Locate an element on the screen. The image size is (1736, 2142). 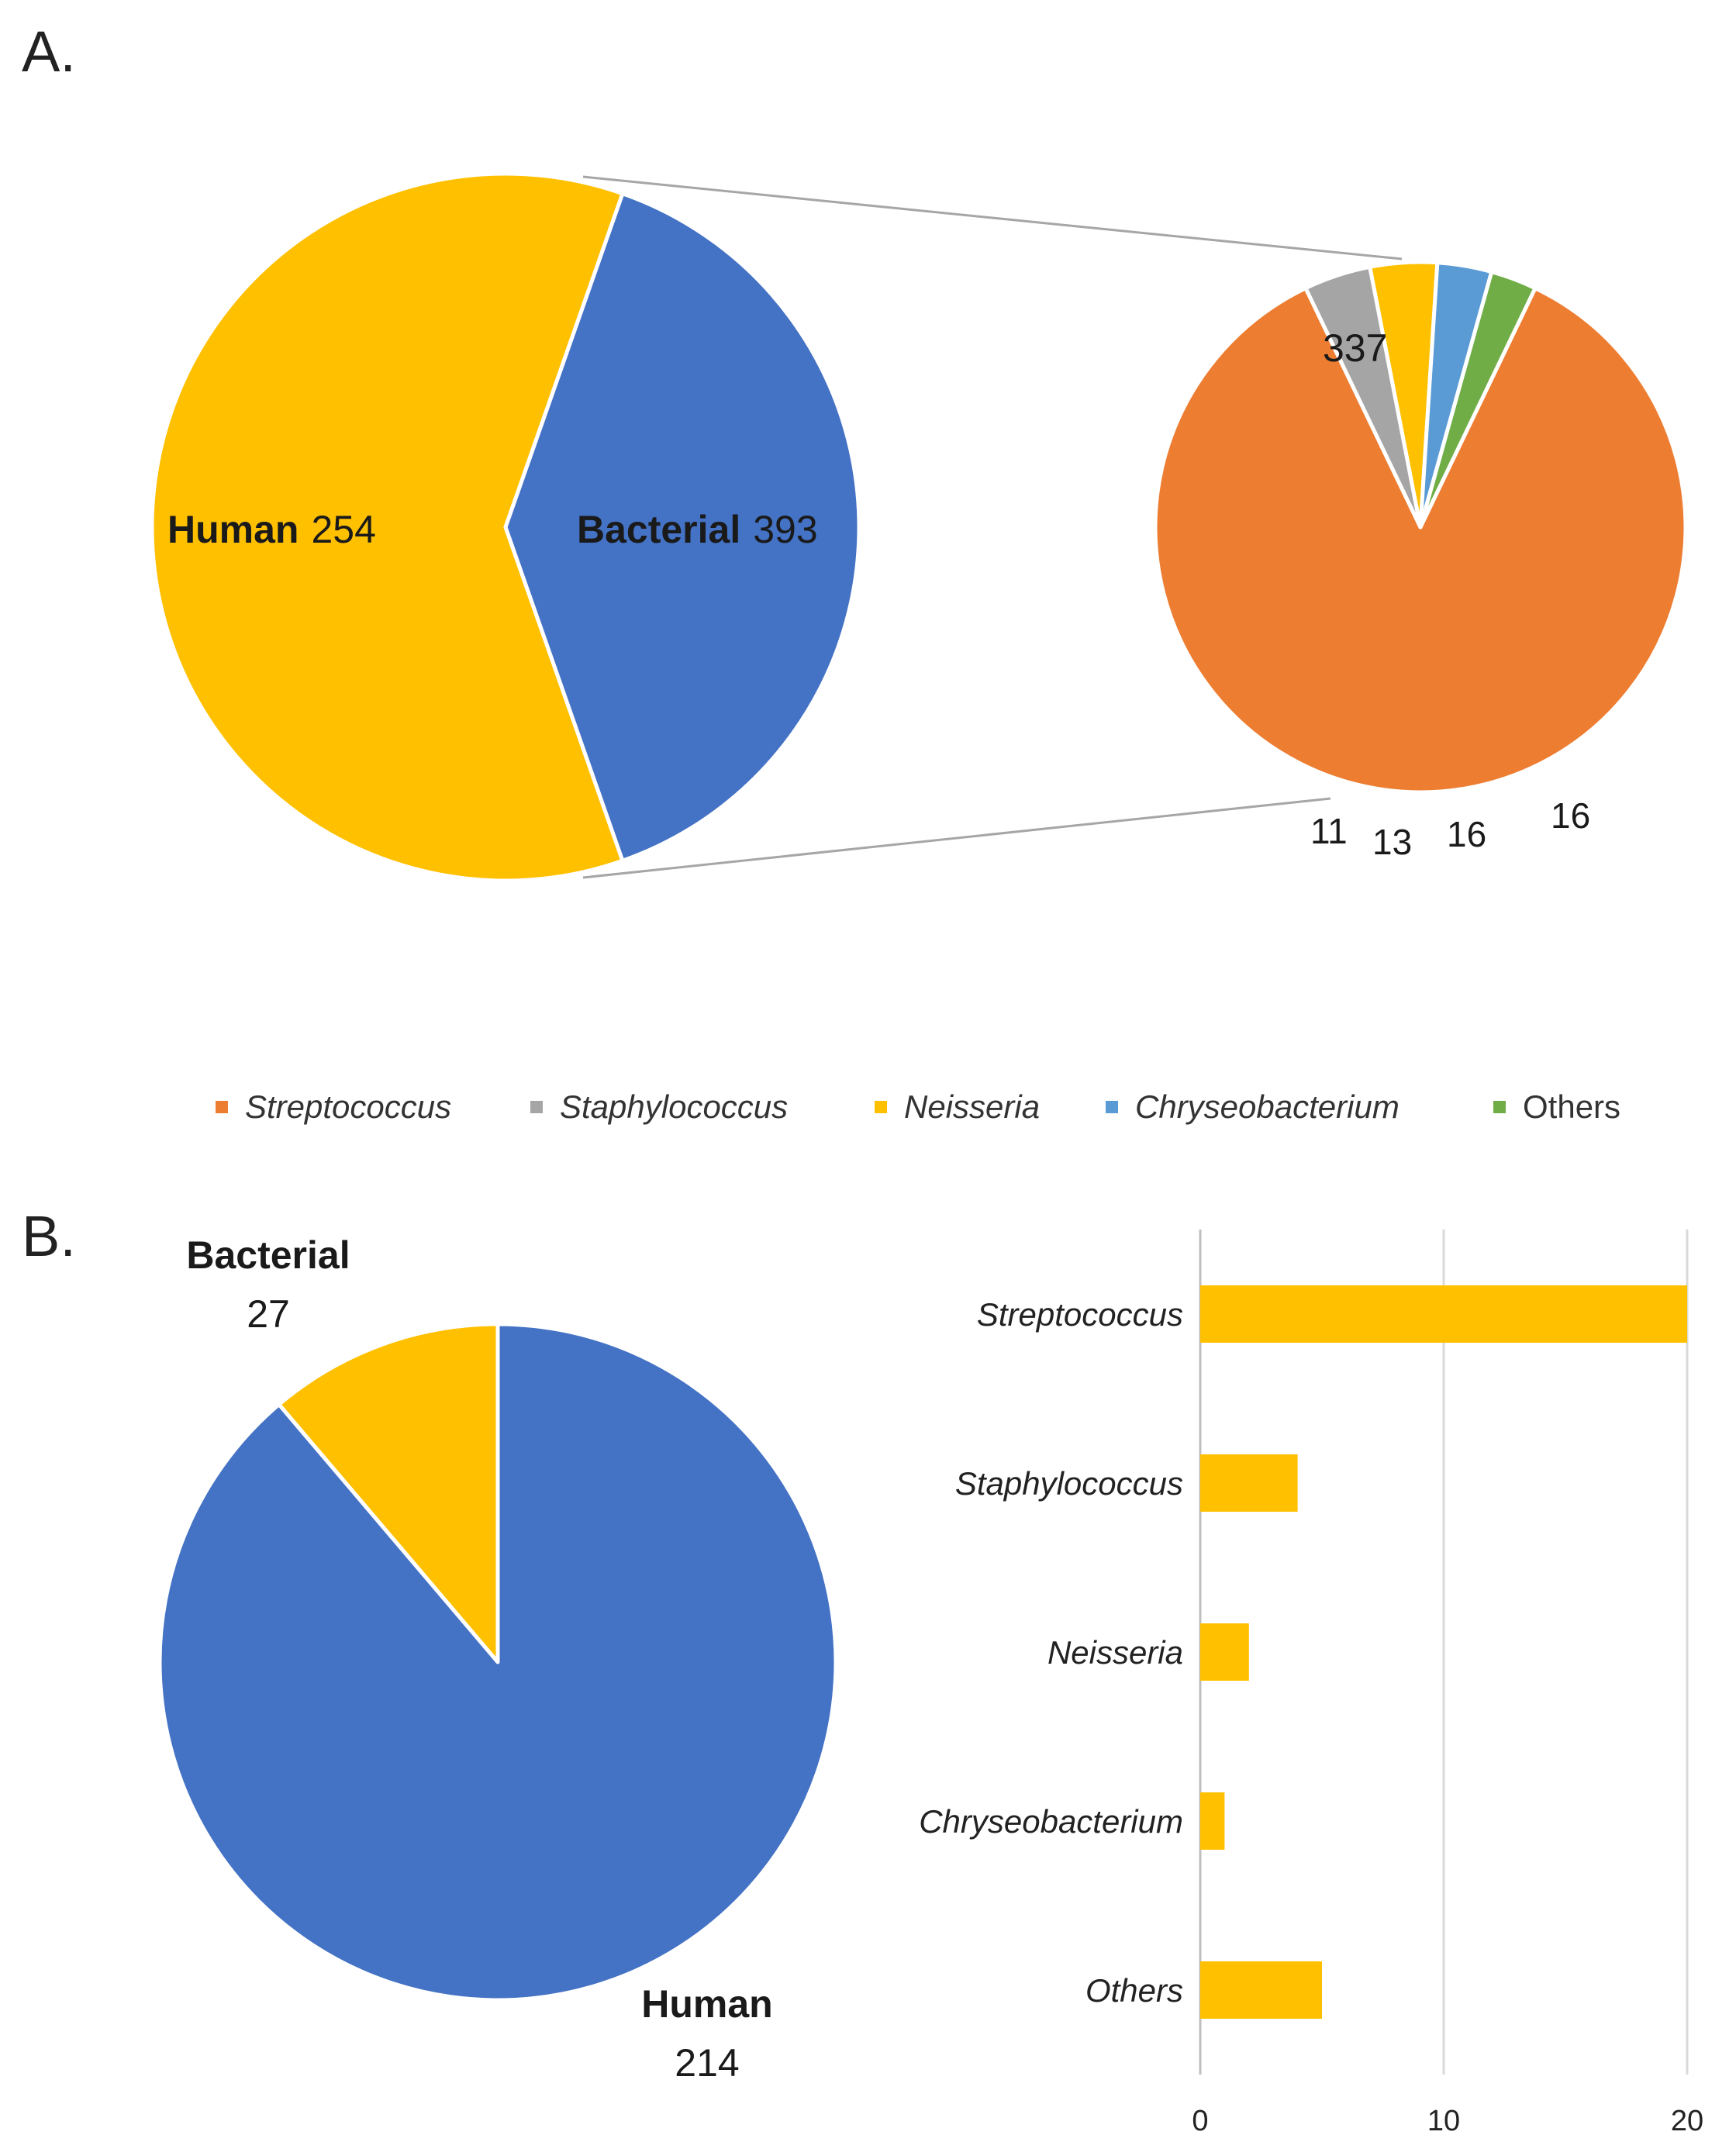
bar-neisseria is located at coordinates (1224, 1652).